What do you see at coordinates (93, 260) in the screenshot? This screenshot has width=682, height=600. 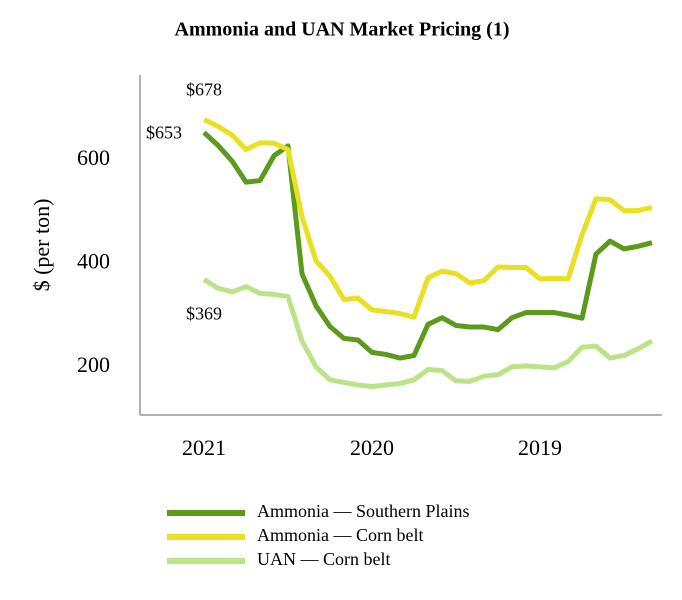 I see `y-tick-label: 400` at bounding box center [93, 260].